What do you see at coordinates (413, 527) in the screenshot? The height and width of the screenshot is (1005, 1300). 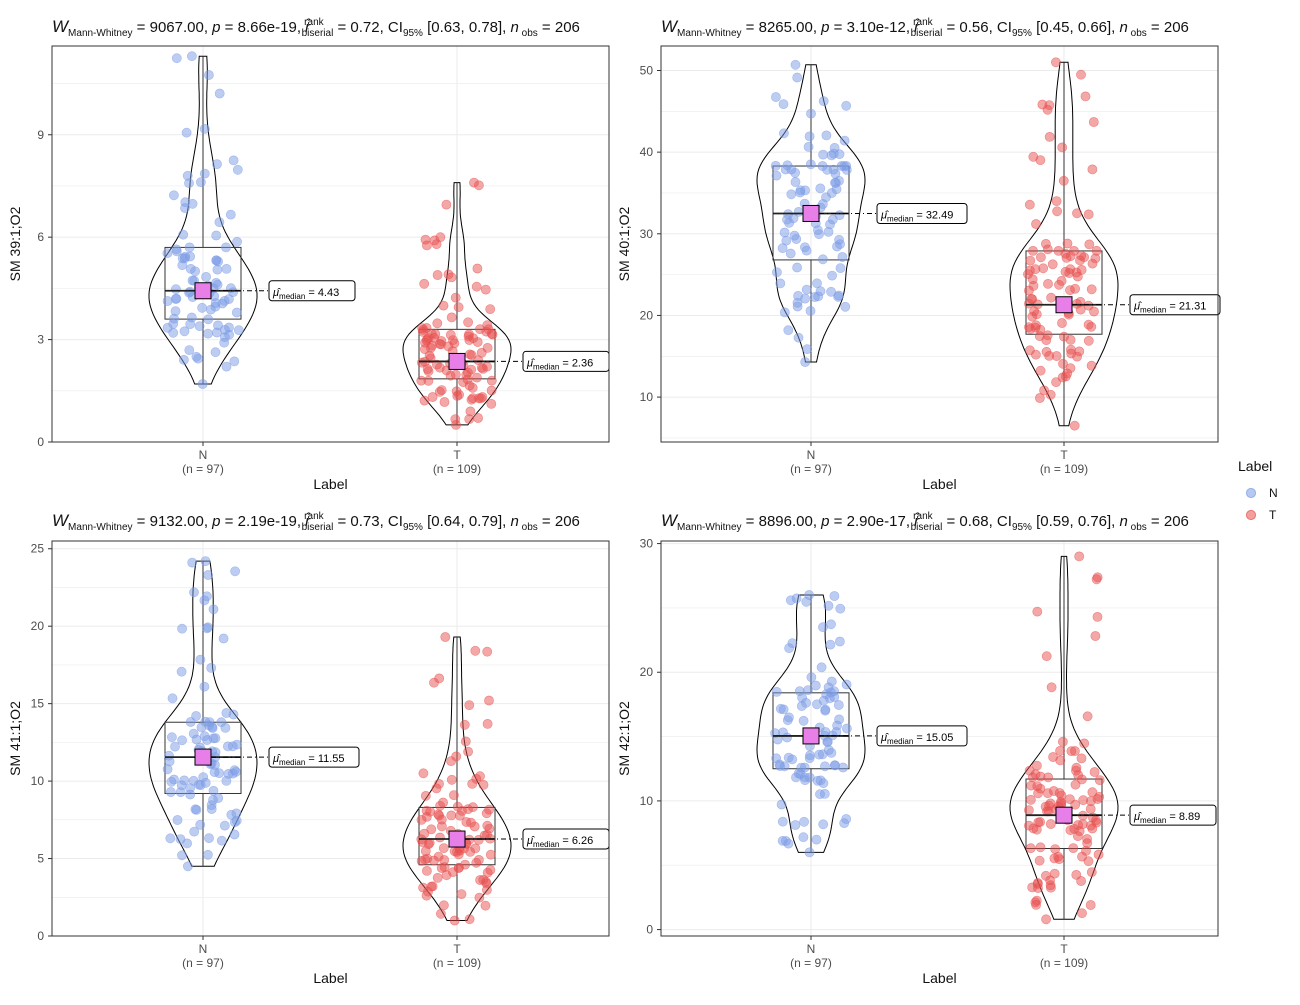 I see `stats-subtitle-part: 95%` at bounding box center [413, 527].